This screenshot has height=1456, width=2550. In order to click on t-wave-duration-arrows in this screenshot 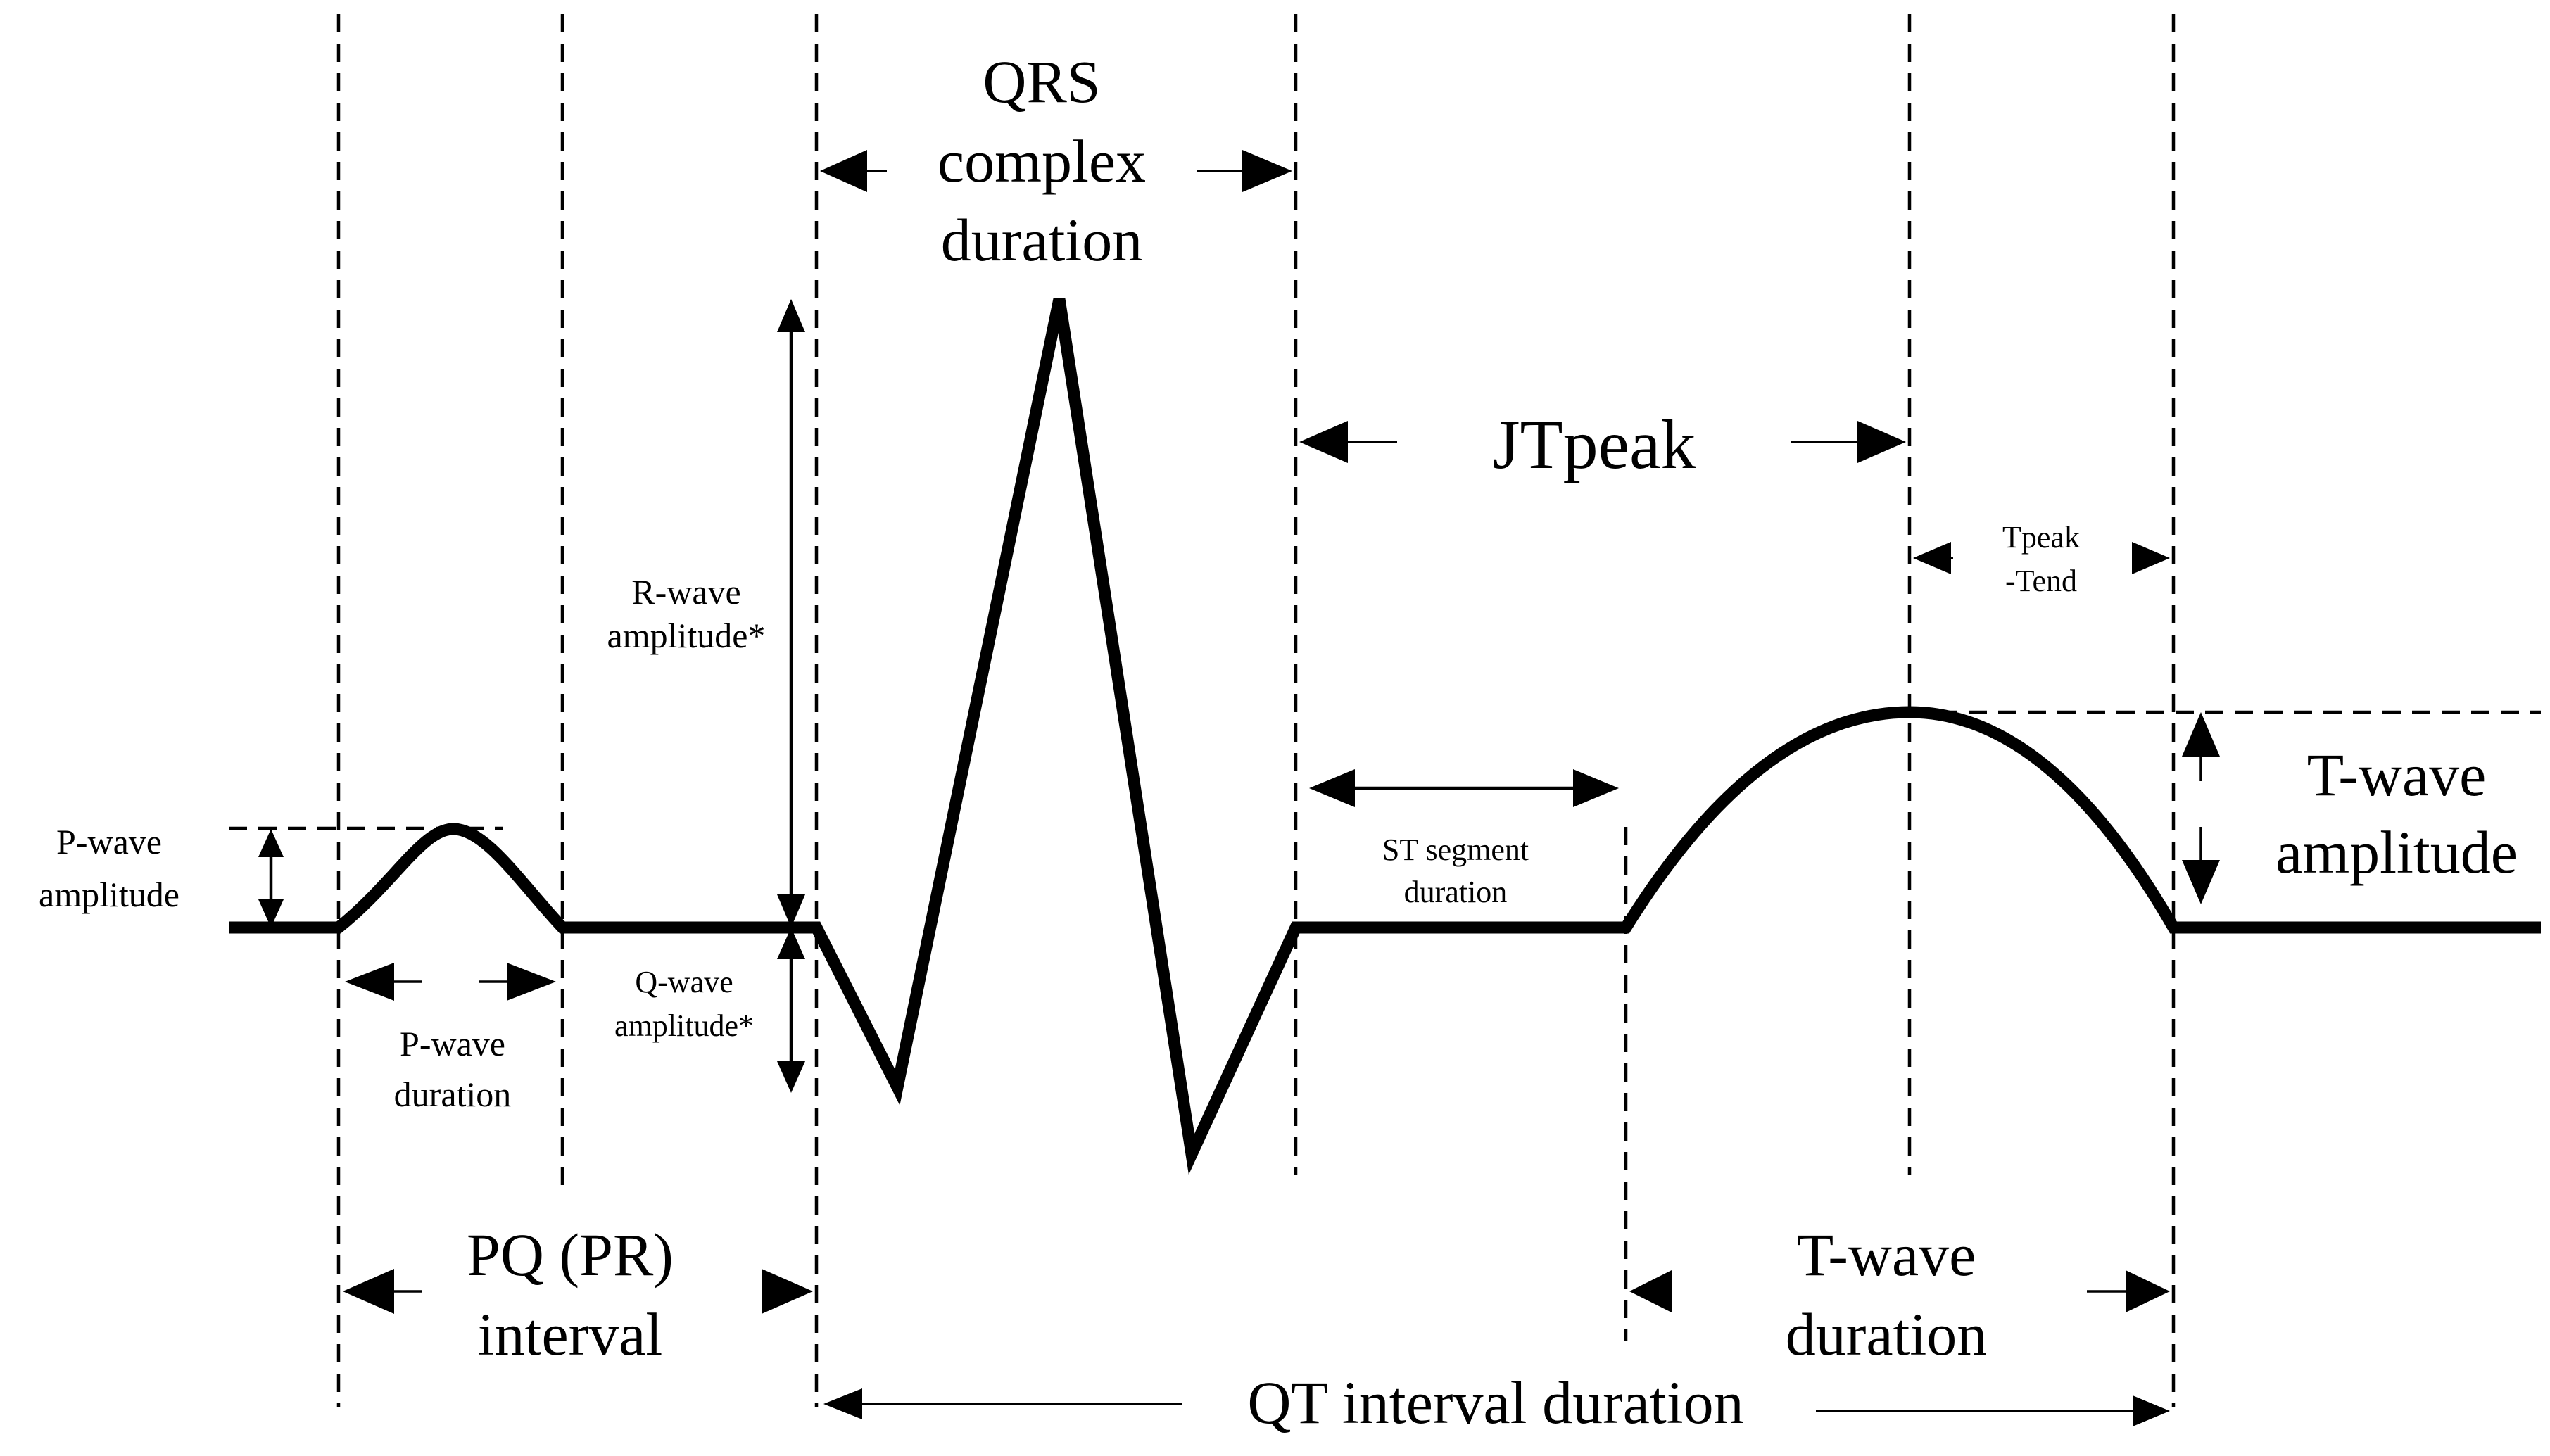, I will do `click(1899, 1291)`.